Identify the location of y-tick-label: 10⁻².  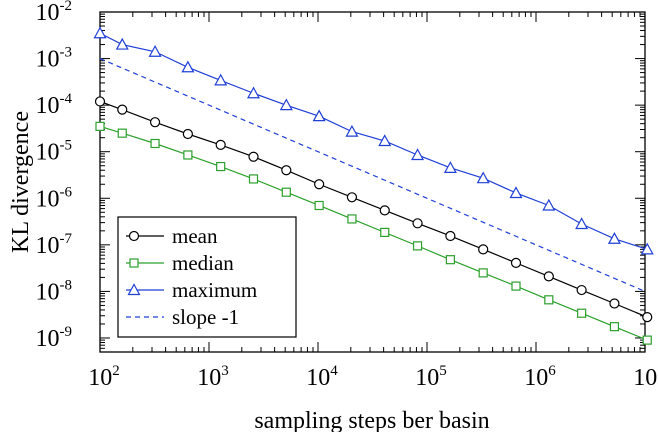
(54, 13).